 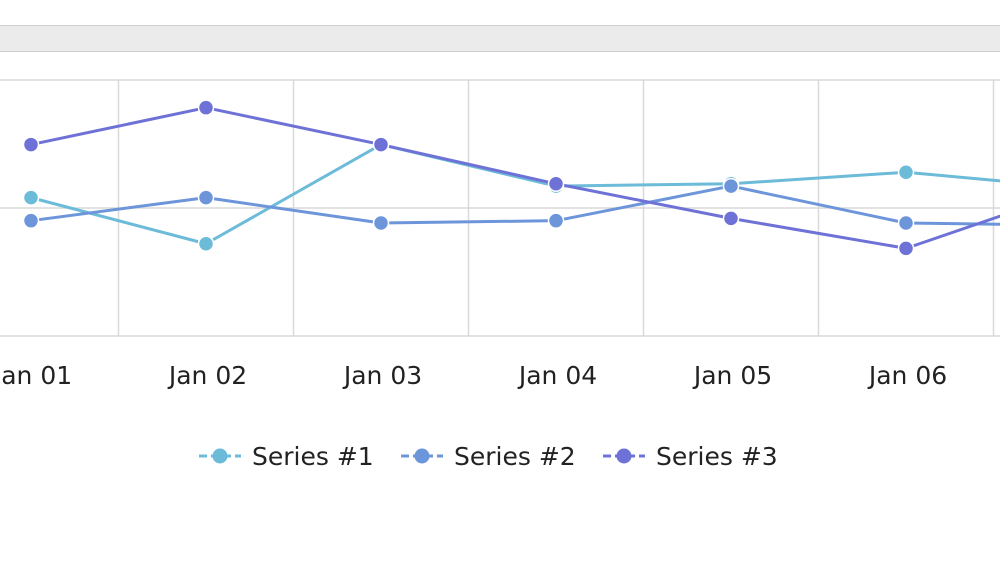 What do you see at coordinates (500, 38) in the screenshot?
I see `scrollbar-track` at bounding box center [500, 38].